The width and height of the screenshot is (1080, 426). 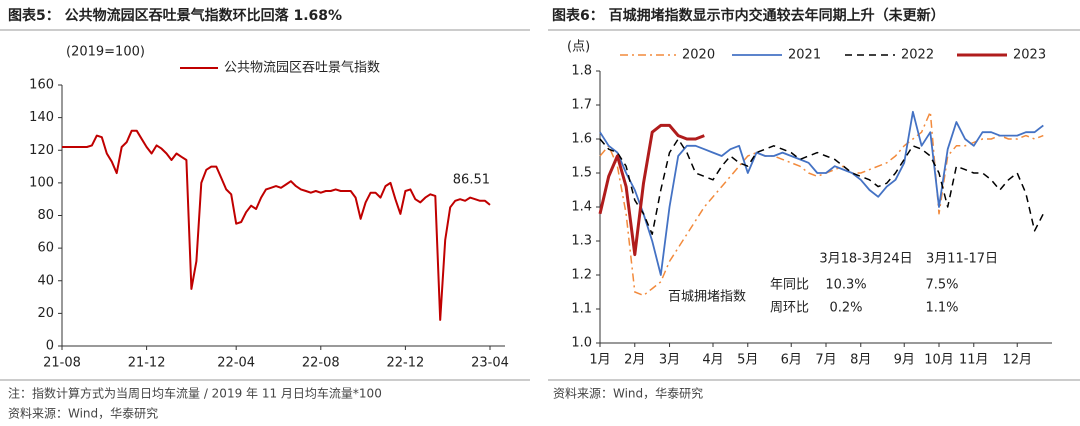 I want to click on table-header: 3月18-3月24日, so click(x=865, y=259).